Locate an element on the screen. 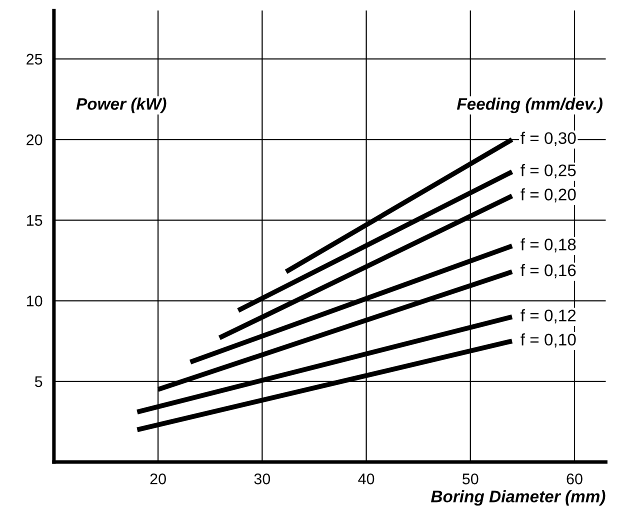  y-tick-label: 15 is located at coordinates (34, 220).